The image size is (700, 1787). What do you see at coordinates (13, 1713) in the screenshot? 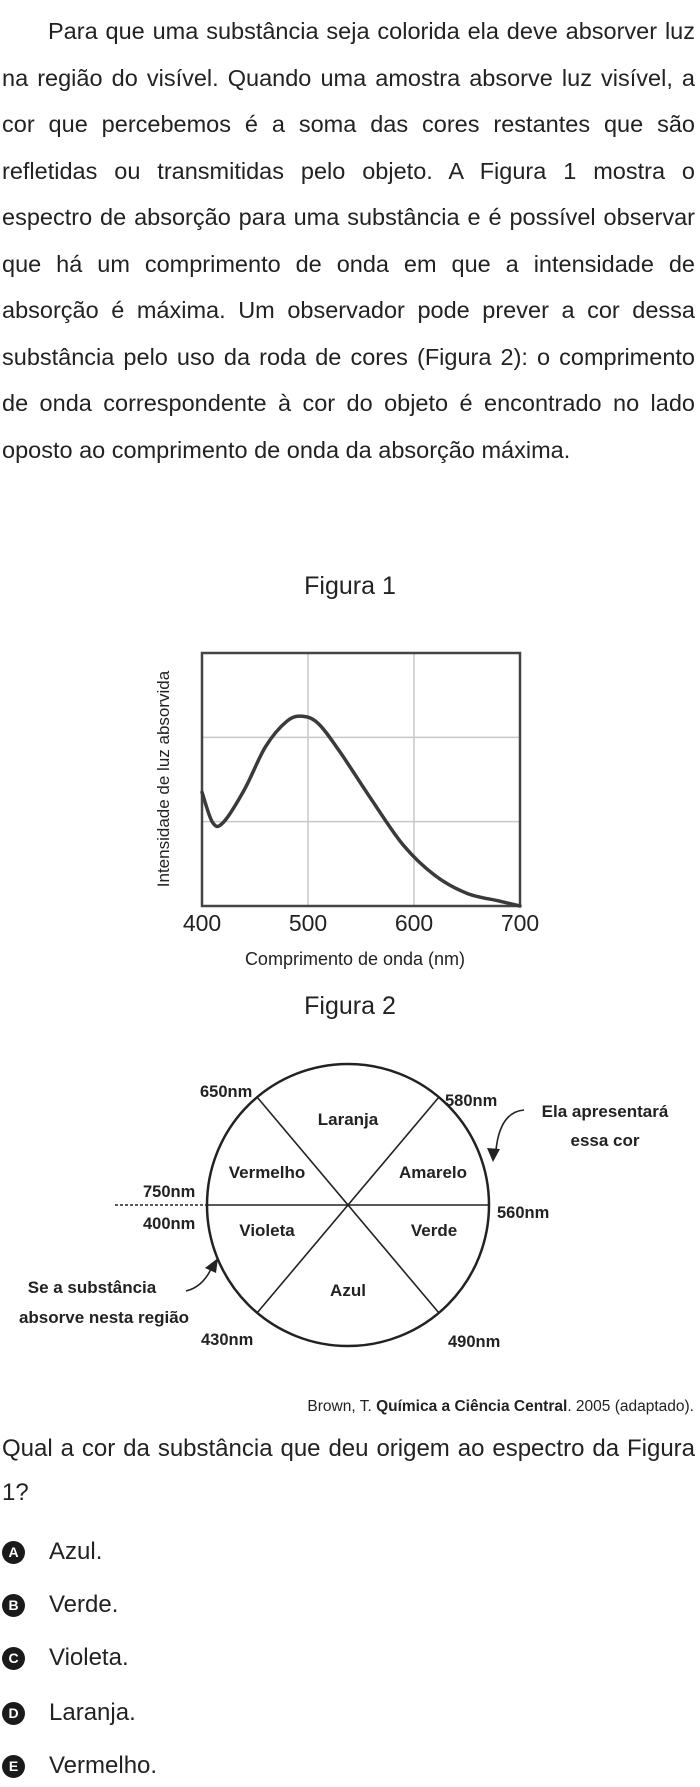
I see `option-letter-d: D` at bounding box center [13, 1713].